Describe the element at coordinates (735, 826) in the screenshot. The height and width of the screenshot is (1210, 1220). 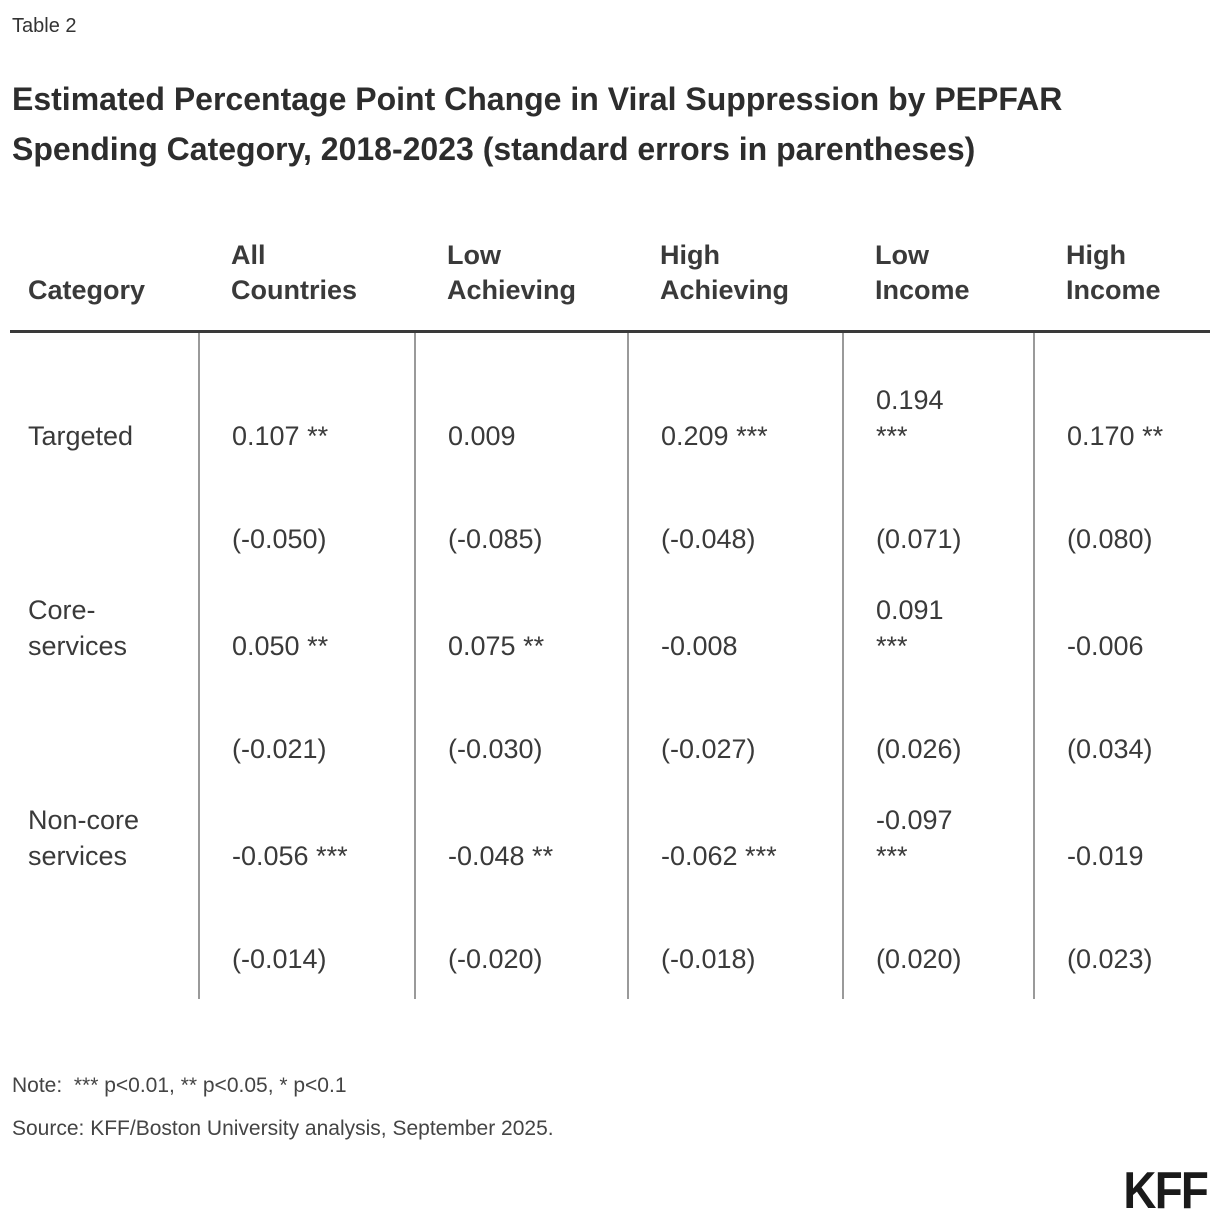
I see `estimate-cell: -0.062 ***` at that location.